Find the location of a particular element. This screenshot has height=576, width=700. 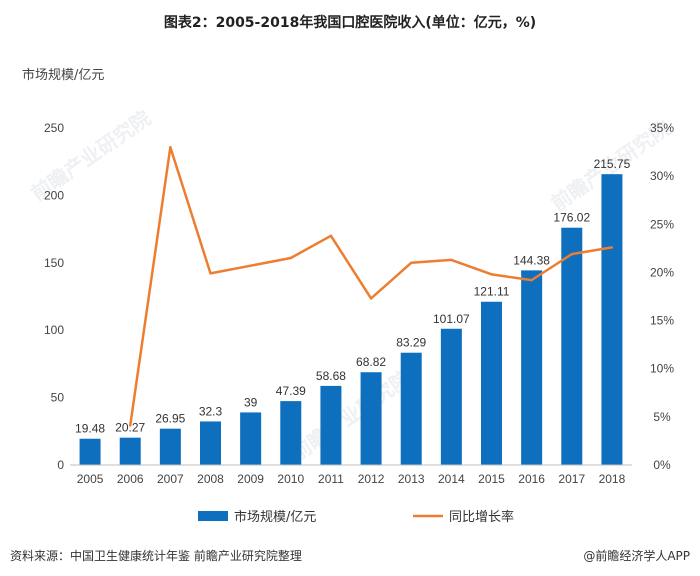

bar-2014 is located at coordinates (451, 396).